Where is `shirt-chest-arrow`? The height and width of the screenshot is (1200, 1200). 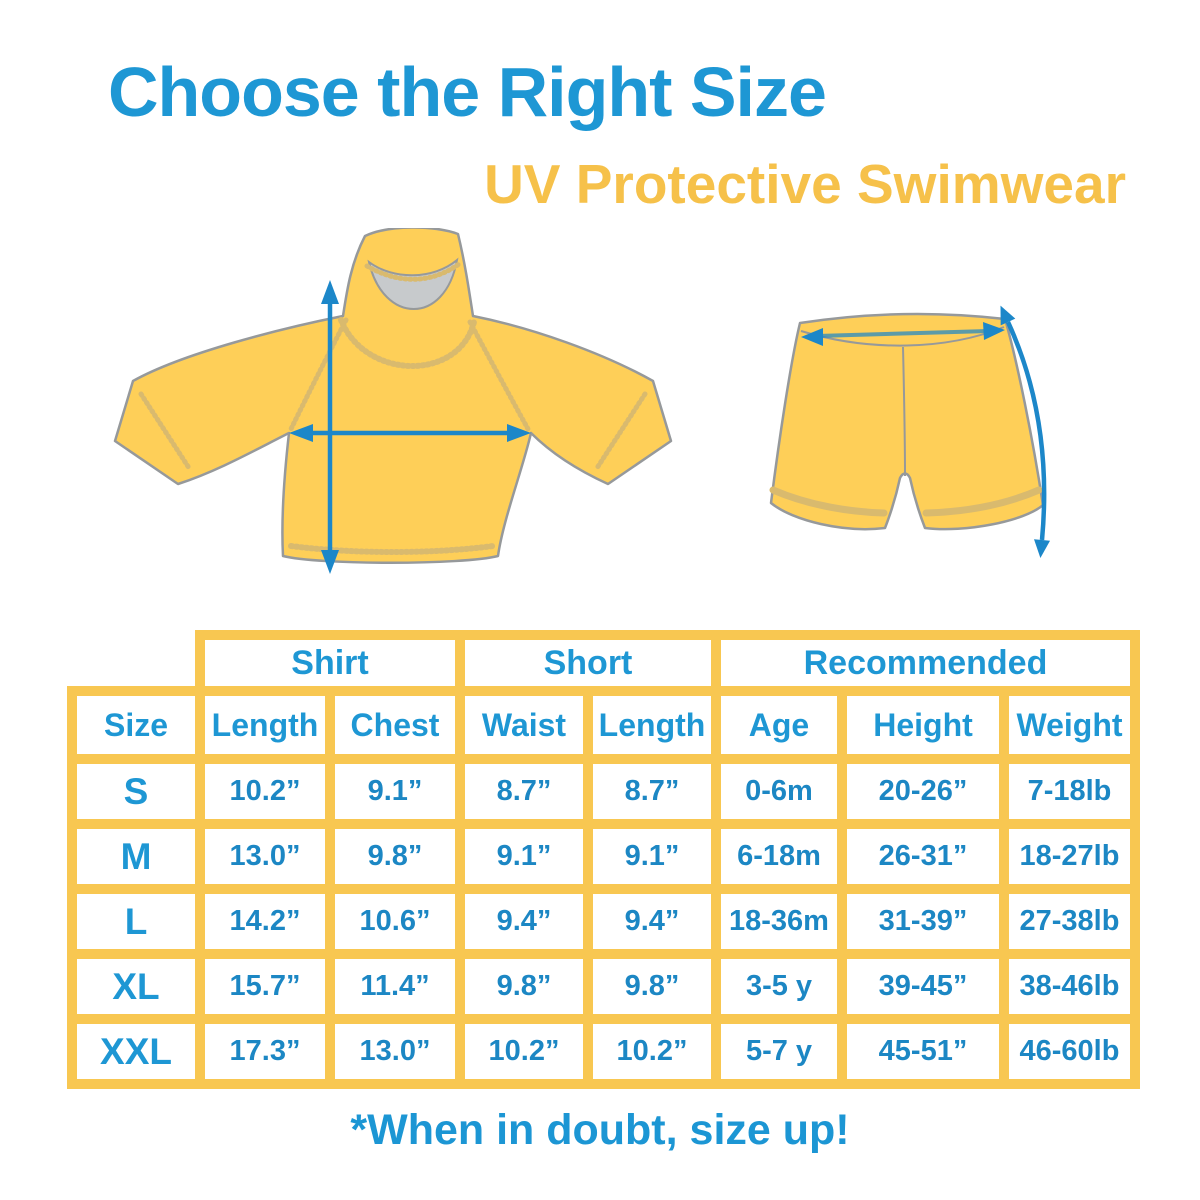 shirt-chest-arrow is located at coordinates (410, 433).